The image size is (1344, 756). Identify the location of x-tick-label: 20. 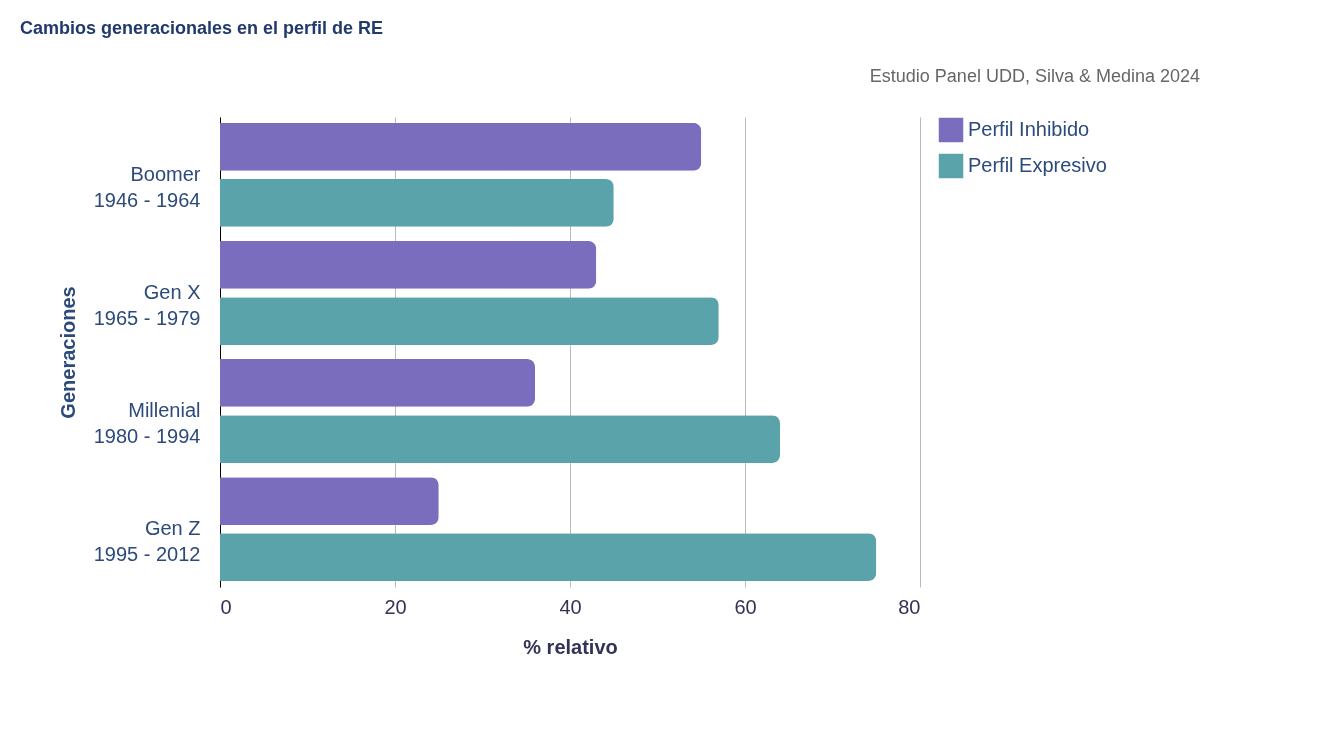
(395, 606).